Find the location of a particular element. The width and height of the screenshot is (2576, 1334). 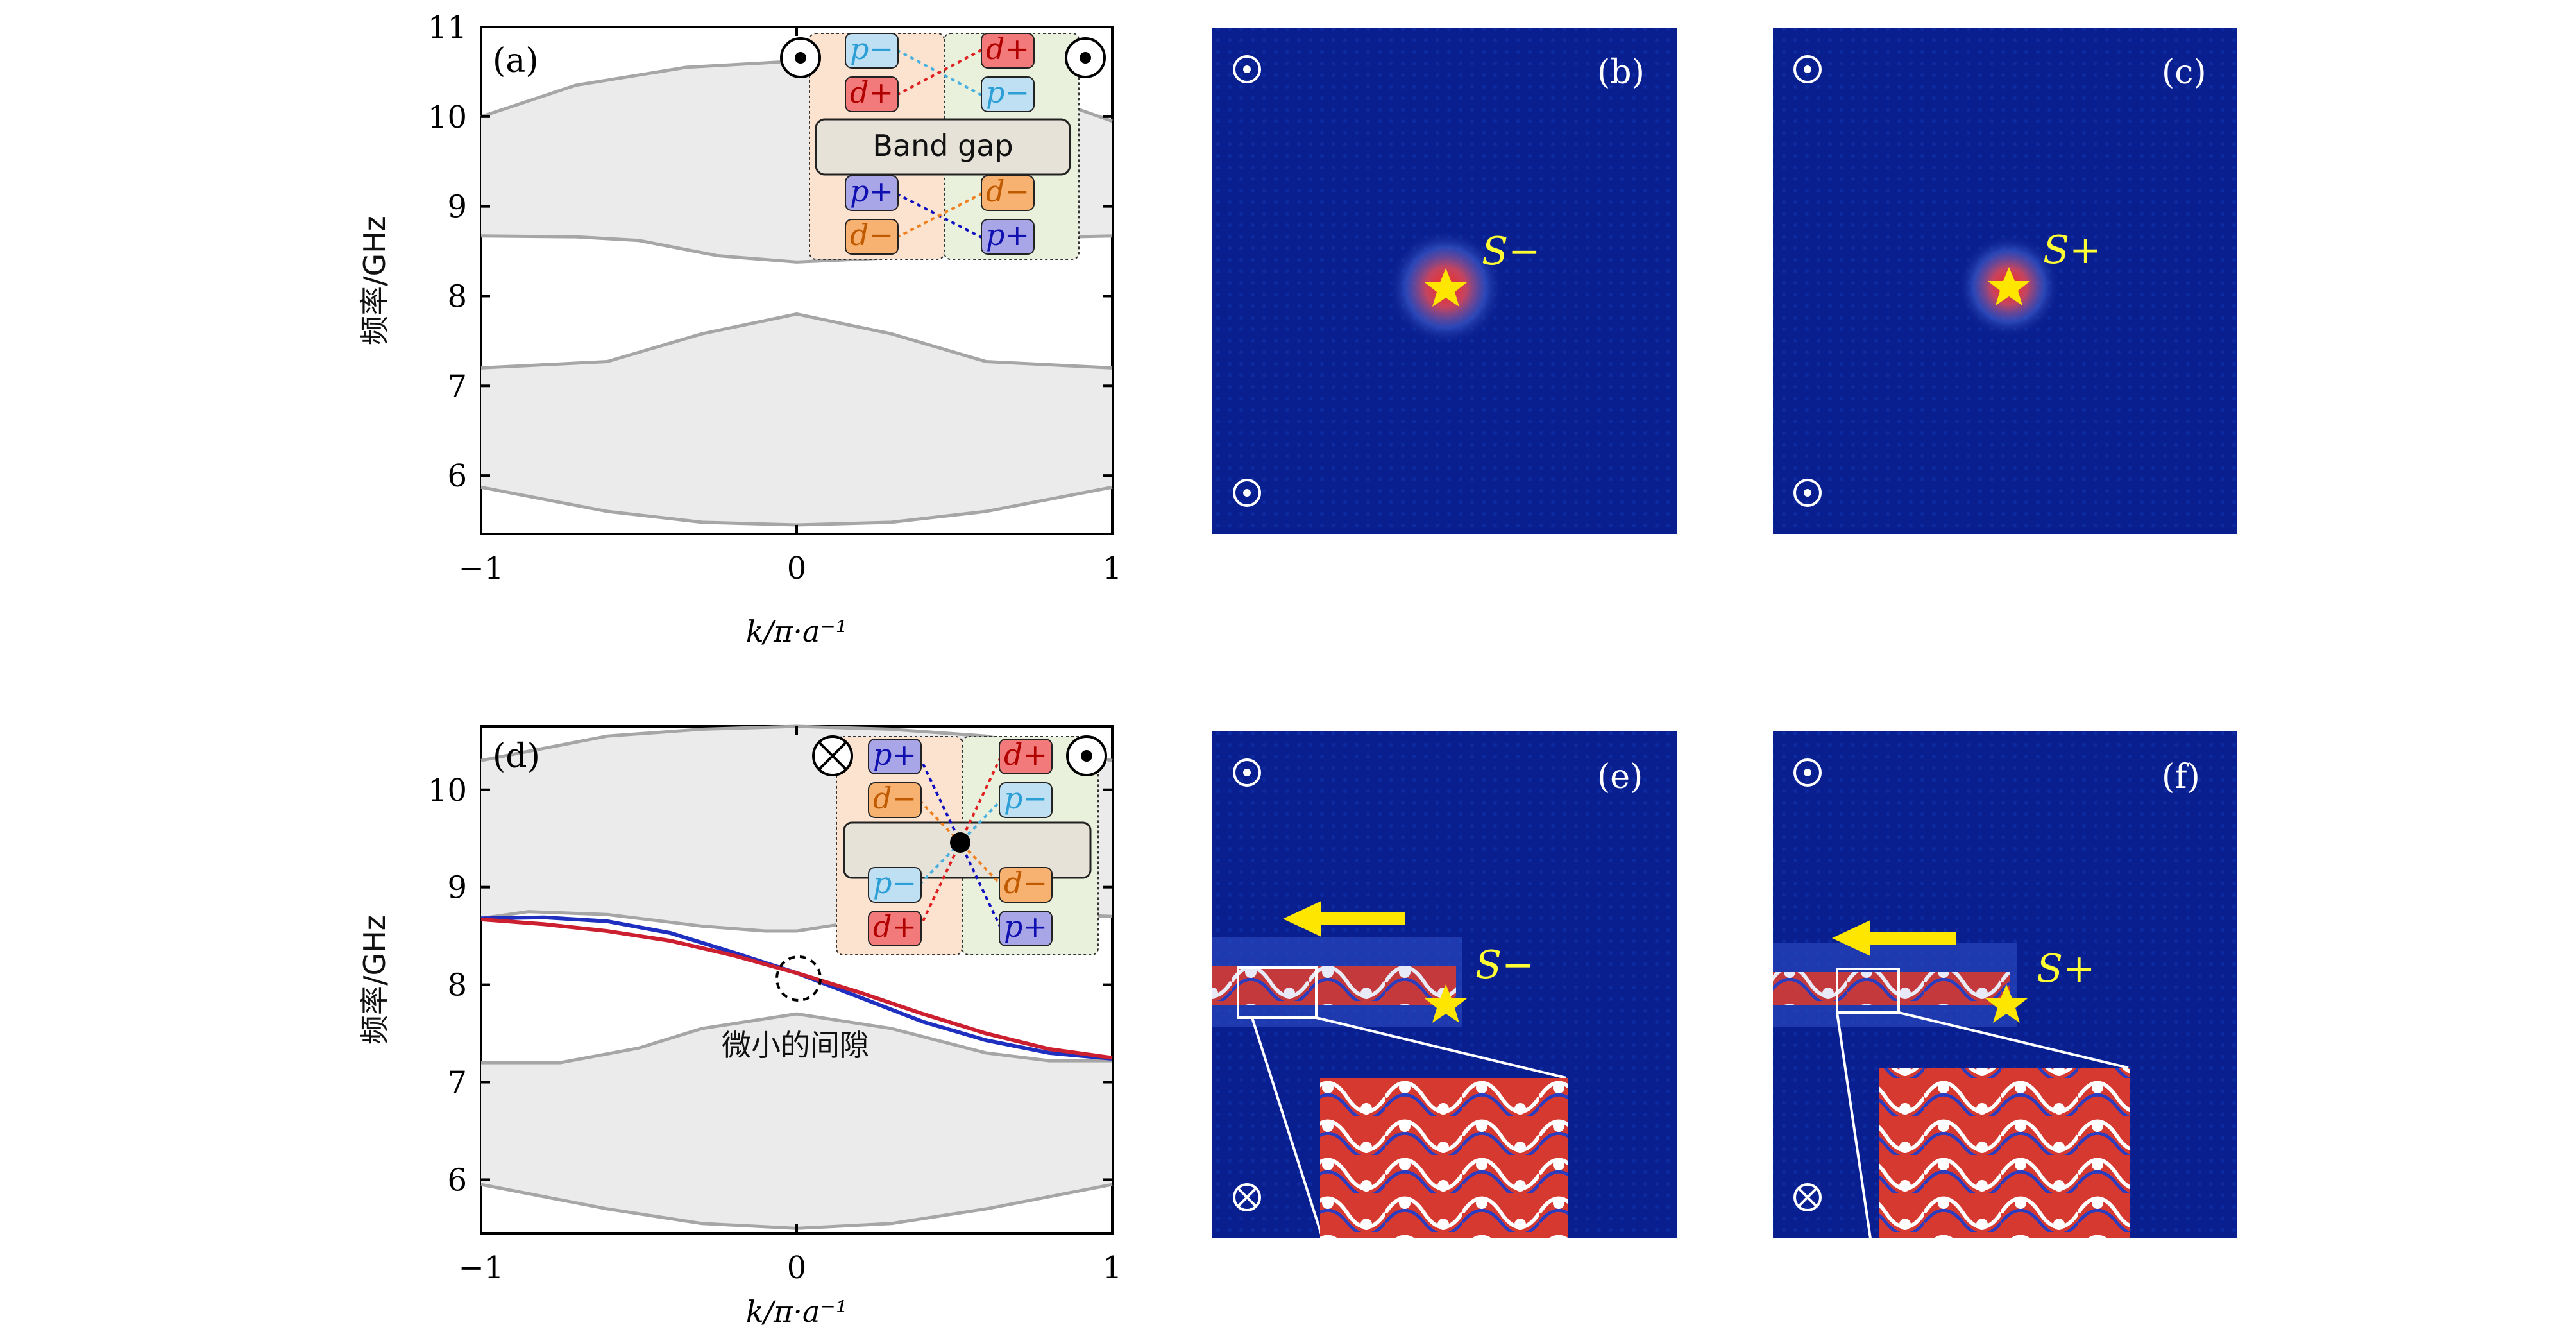

pill-right-2-d-text: d− is located at coordinates (1025, 883).